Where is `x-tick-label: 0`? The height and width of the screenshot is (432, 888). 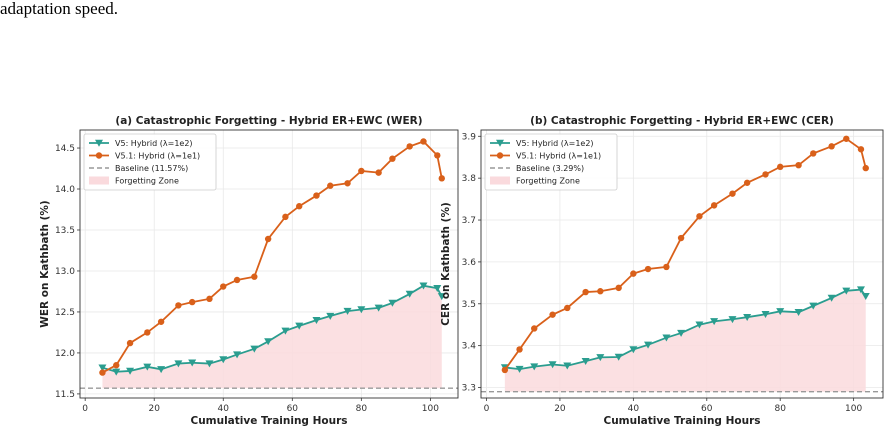
x-tick-label: 0 is located at coordinates (487, 409).